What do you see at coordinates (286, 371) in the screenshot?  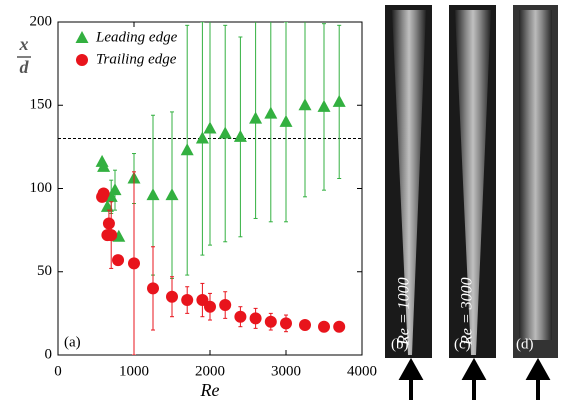 I see `x-tick-label: 3000` at bounding box center [286, 371].